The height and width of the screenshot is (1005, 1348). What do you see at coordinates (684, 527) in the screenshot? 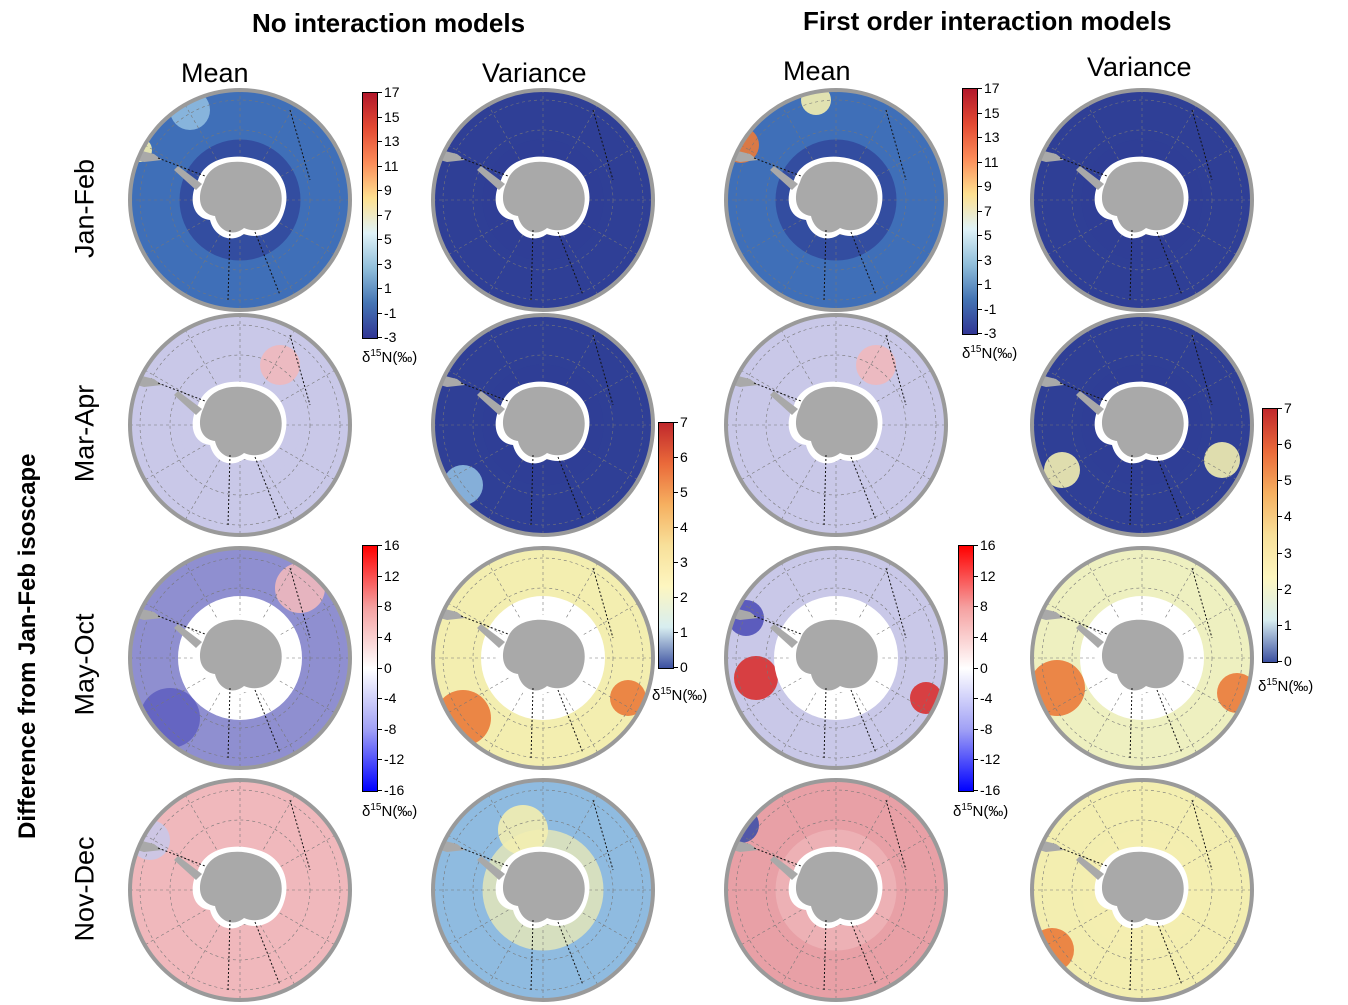
I see `colorbar-tick-label: 4` at bounding box center [684, 527].